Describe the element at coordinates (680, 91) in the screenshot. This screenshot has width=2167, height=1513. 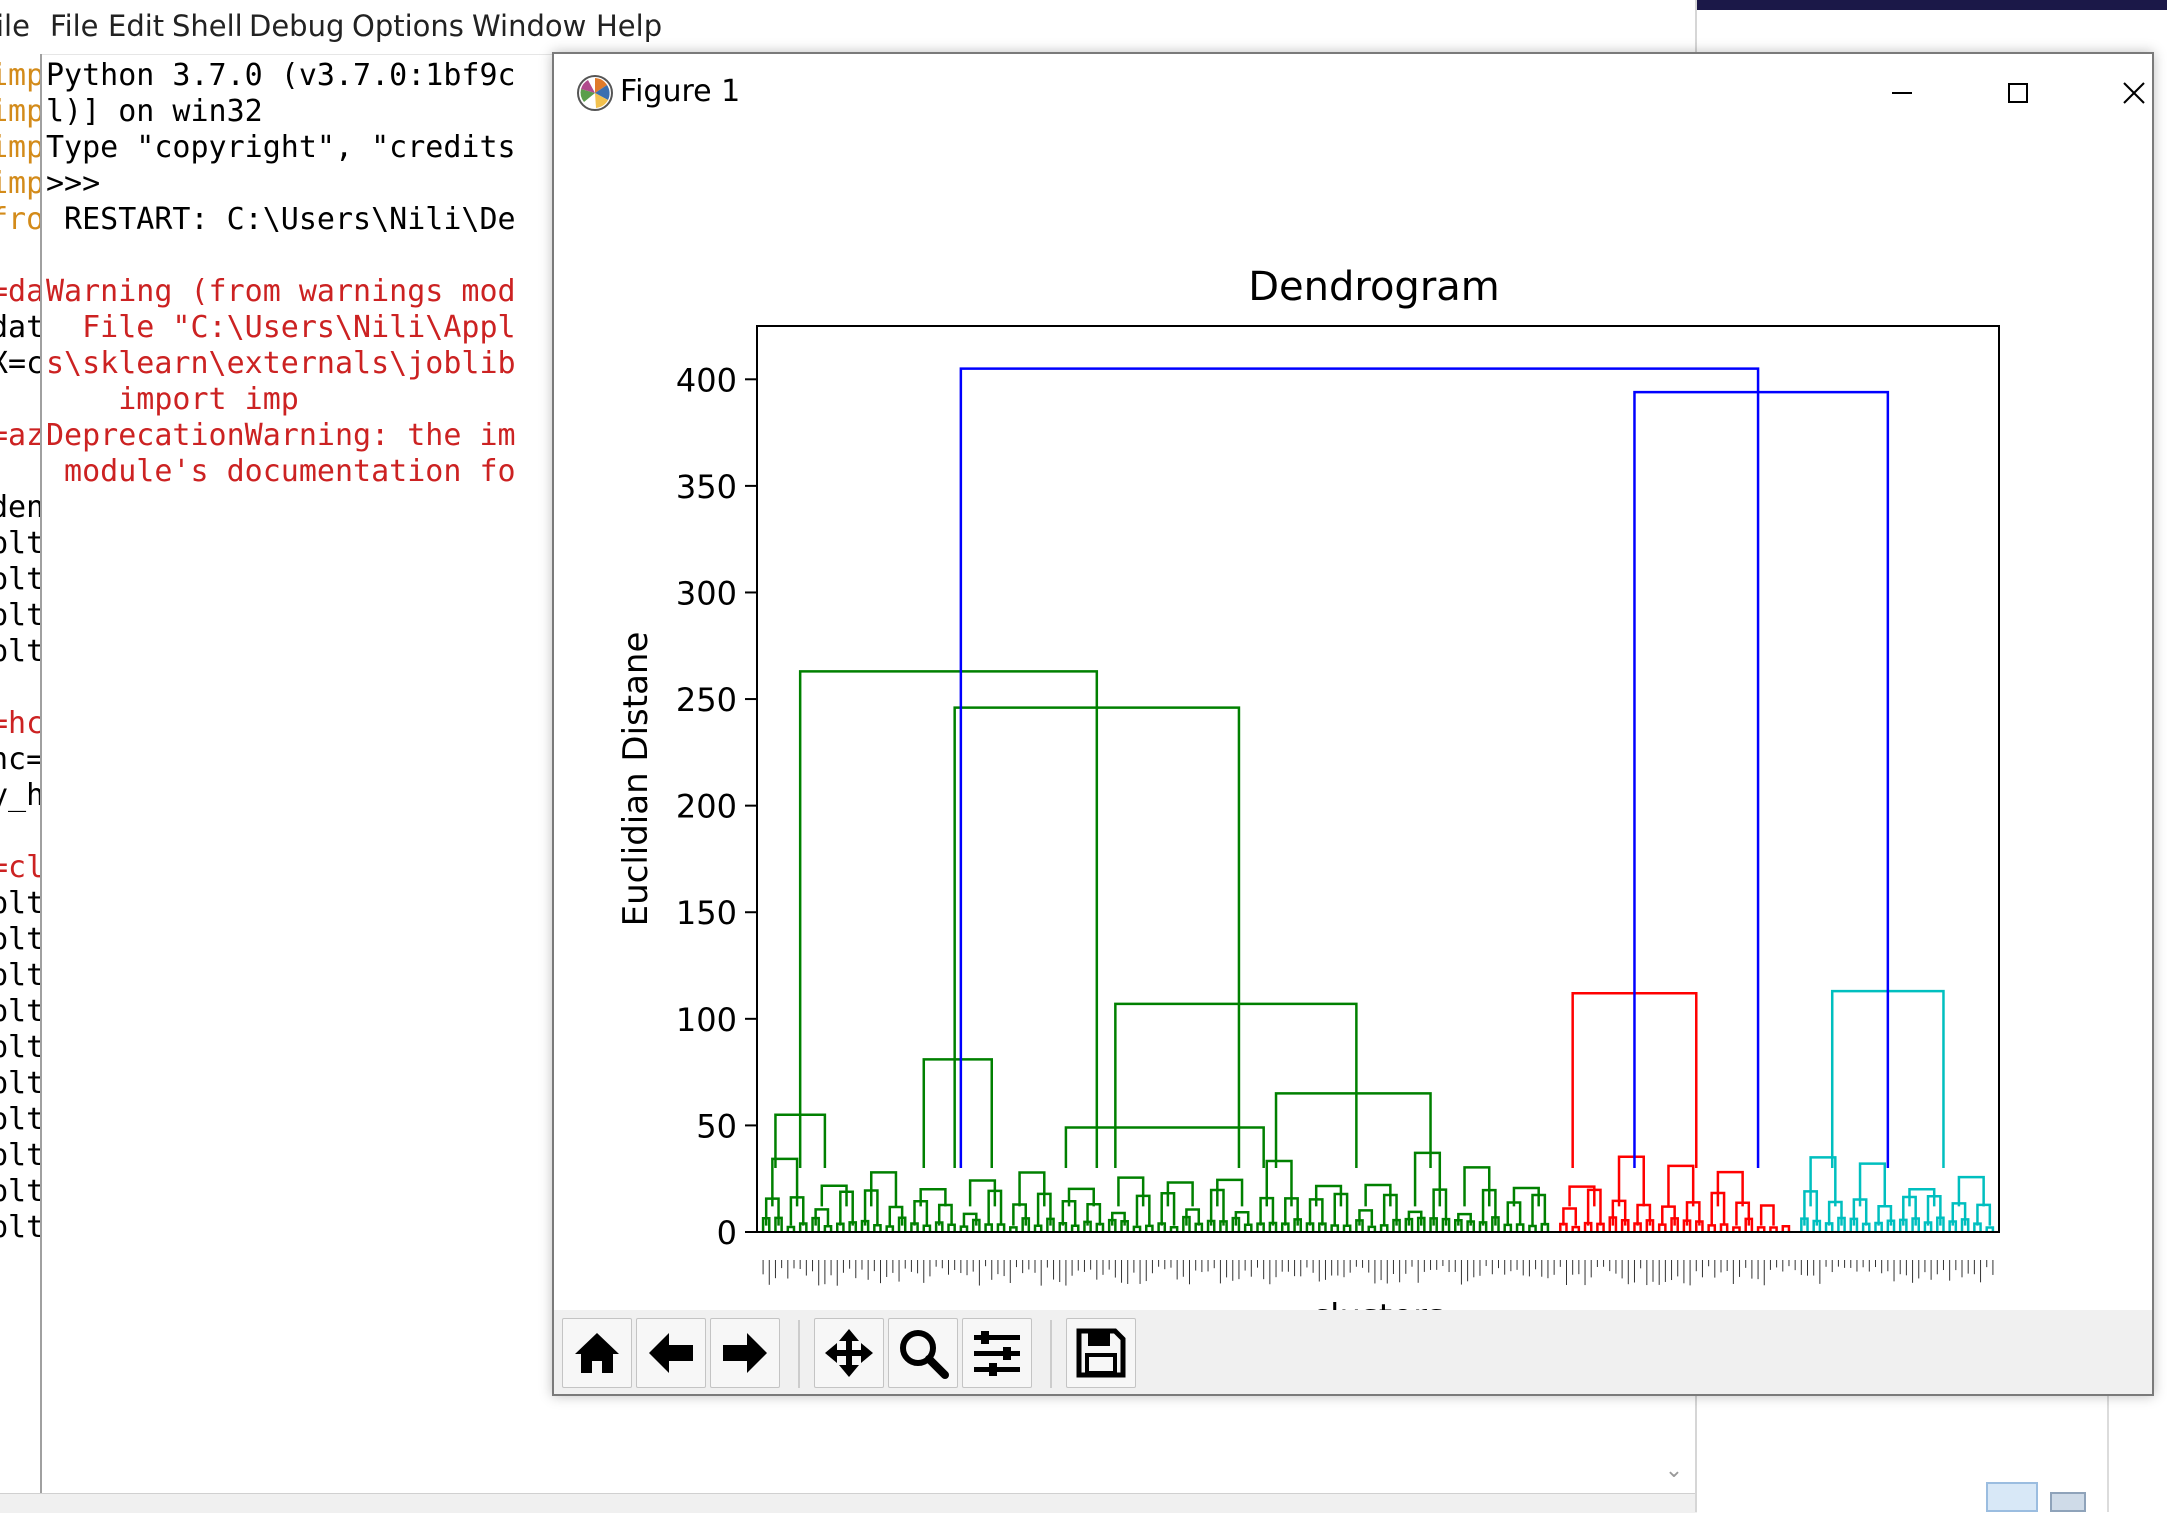
I see `figure-title: Figure 1` at that location.